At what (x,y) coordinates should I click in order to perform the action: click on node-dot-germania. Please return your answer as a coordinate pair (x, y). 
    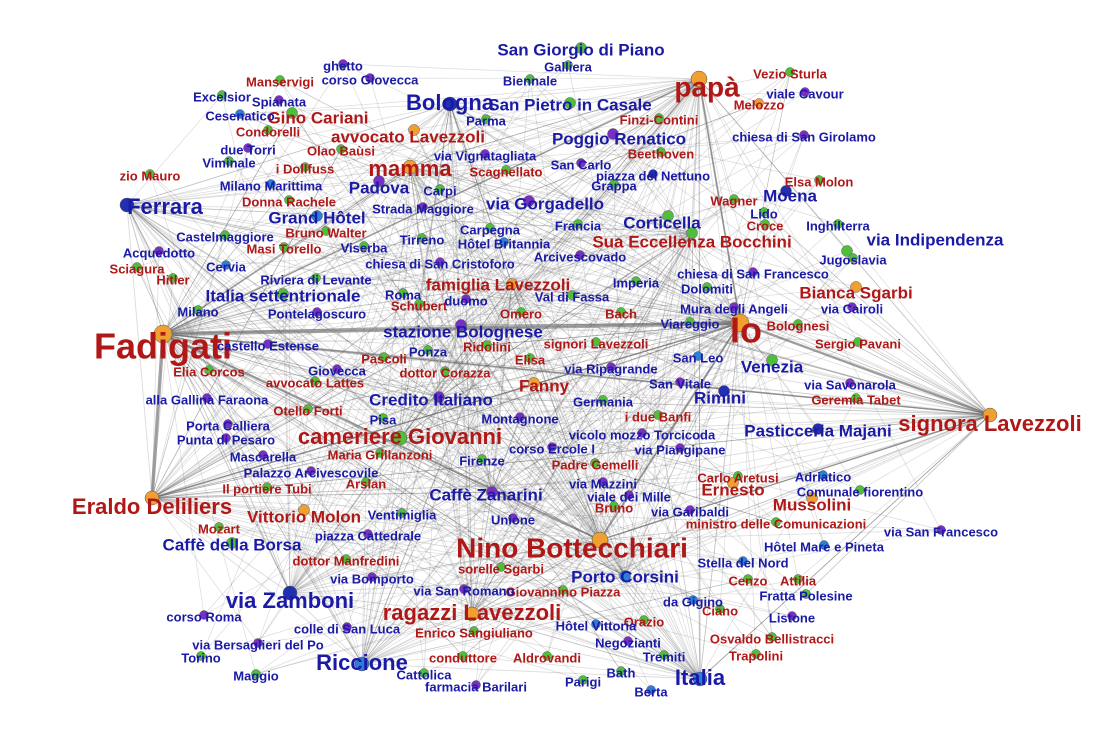
    Looking at the image, I should click on (603, 400).